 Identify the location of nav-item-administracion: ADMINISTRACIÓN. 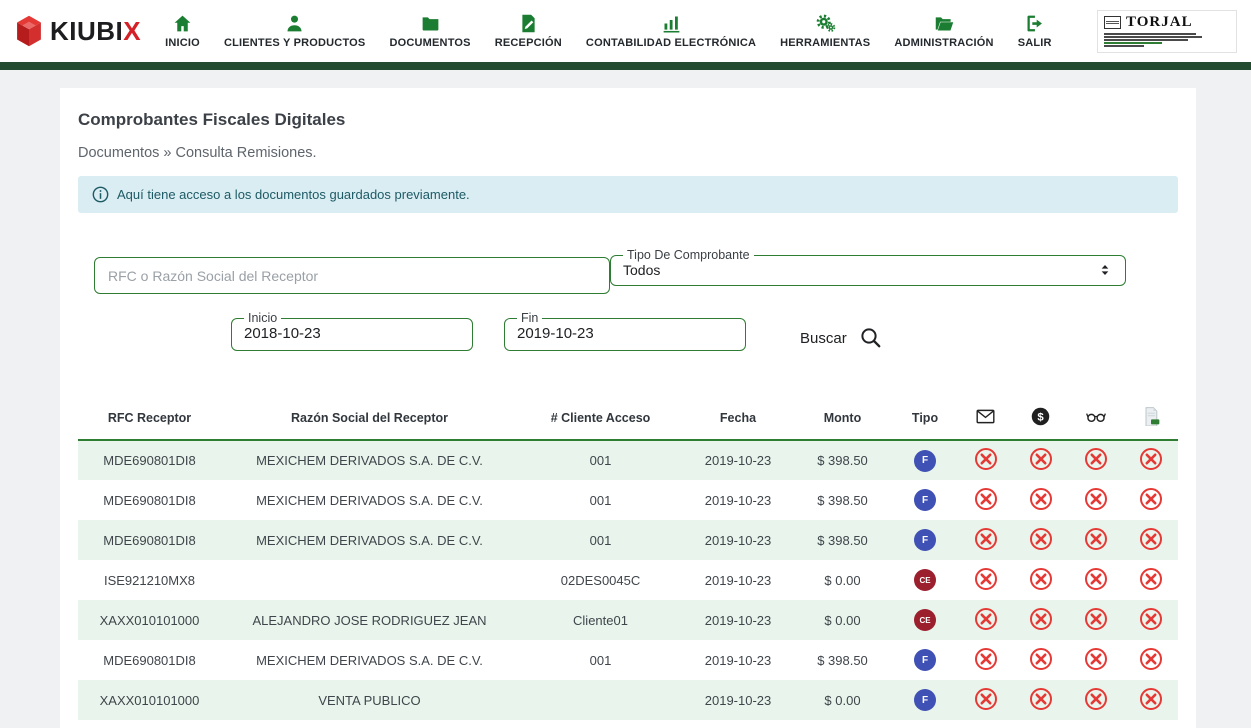
(943, 31).